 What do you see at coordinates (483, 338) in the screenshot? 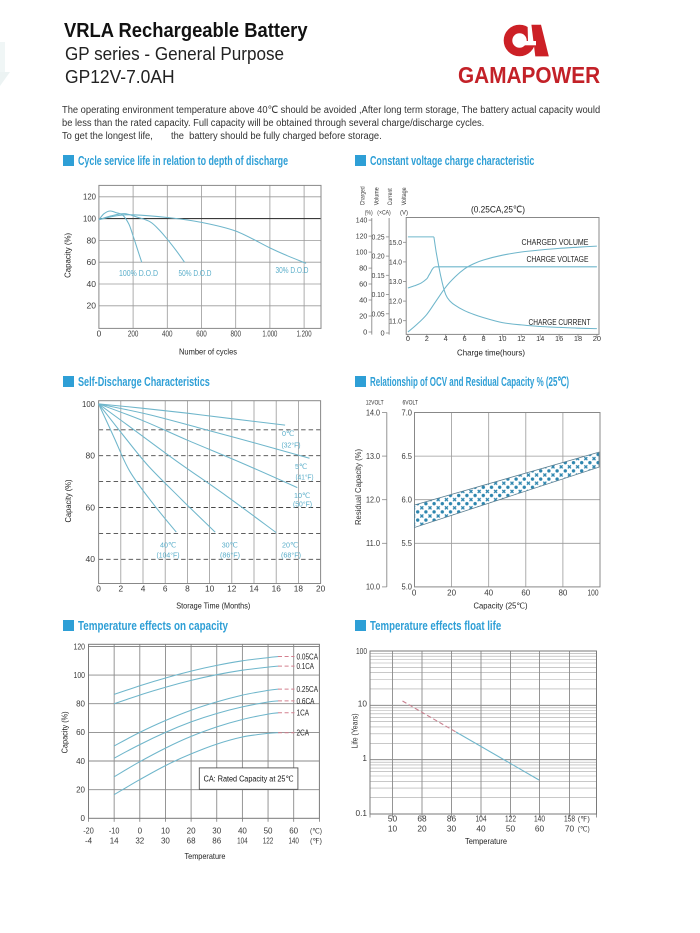
I see `svg-text: 8` at bounding box center [483, 338].